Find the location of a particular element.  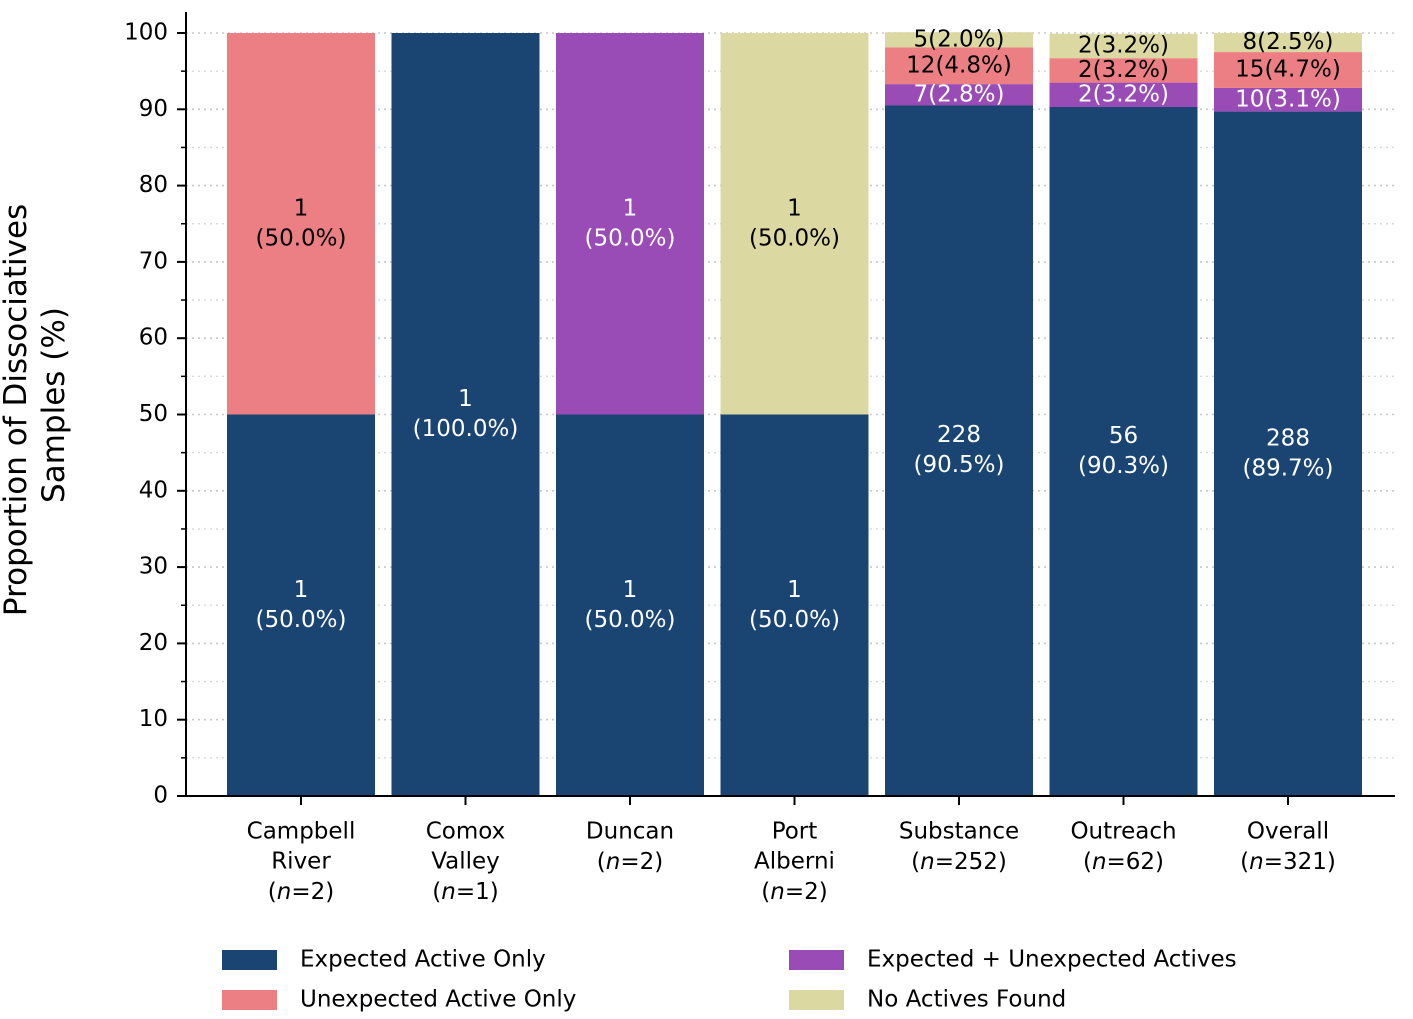

label-part: =252) is located at coordinates (971, 862).